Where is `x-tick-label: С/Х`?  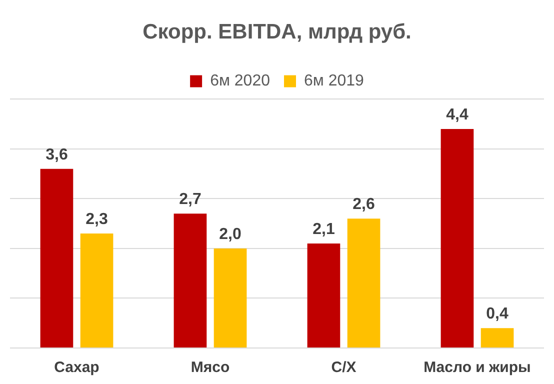 x-tick-label: С/Х is located at coordinates (343, 367).